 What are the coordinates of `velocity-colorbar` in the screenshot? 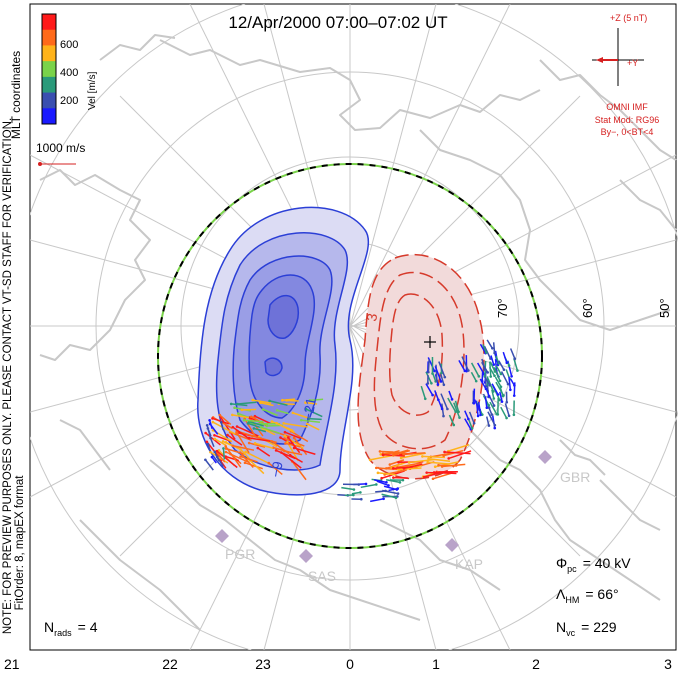 It's located at (49, 69).